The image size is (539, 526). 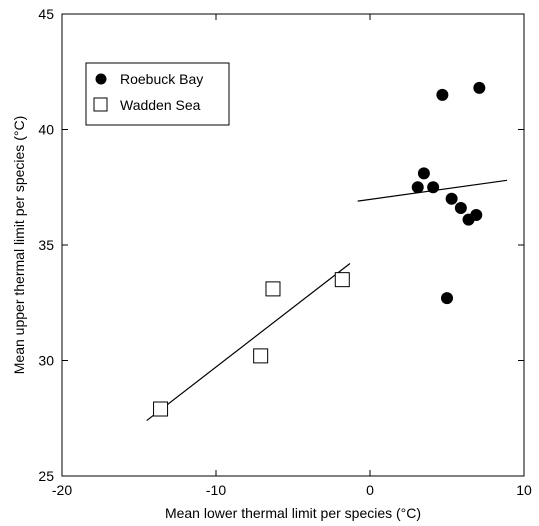 I want to click on y-tick-label-2: 35, so click(x=46, y=245).